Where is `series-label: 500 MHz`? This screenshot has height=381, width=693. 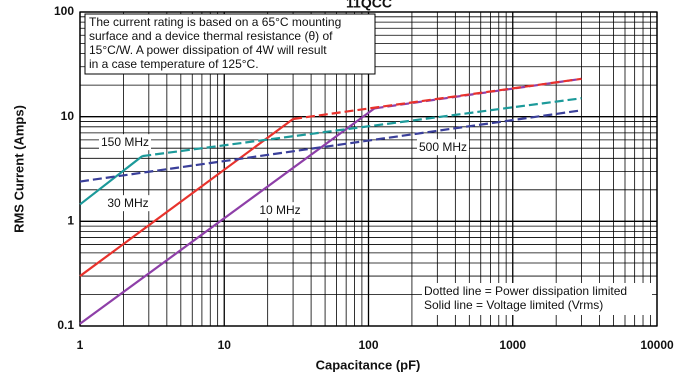 series-label: 500 MHz is located at coordinates (443, 147).